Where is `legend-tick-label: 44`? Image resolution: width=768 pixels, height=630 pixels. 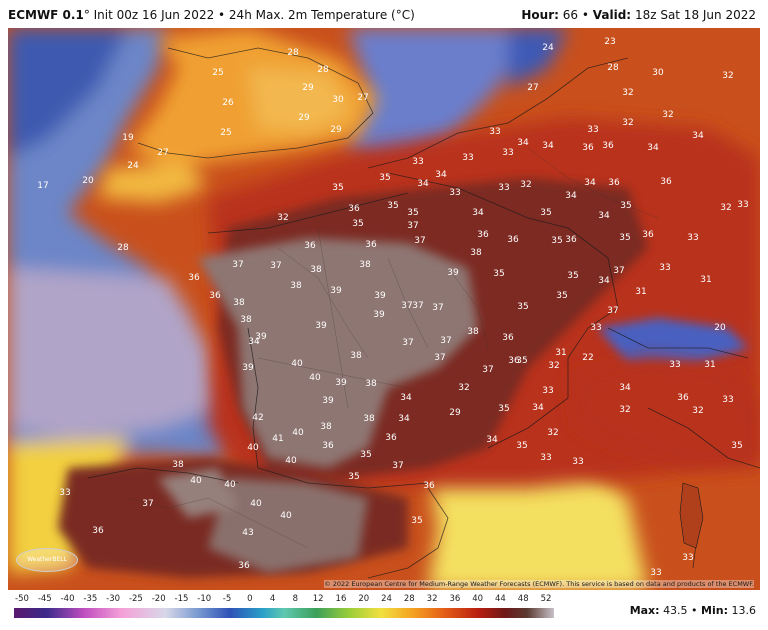
legend-tick-label: 44 is located at coordinates (500, 599).